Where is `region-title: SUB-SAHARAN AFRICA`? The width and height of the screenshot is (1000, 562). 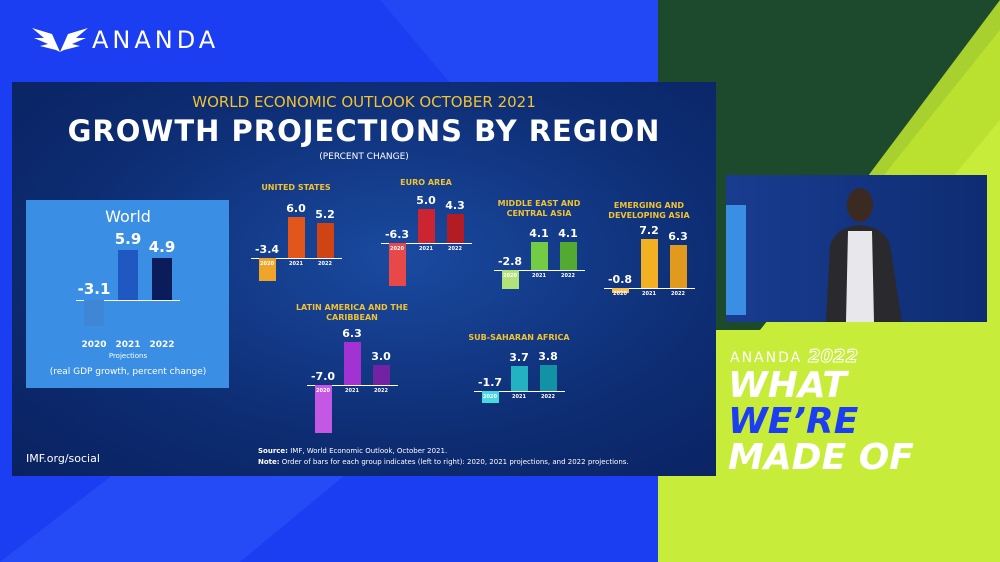
region-title: SUB-SAHARAN AFRICA is located at coordinates (519, 337).